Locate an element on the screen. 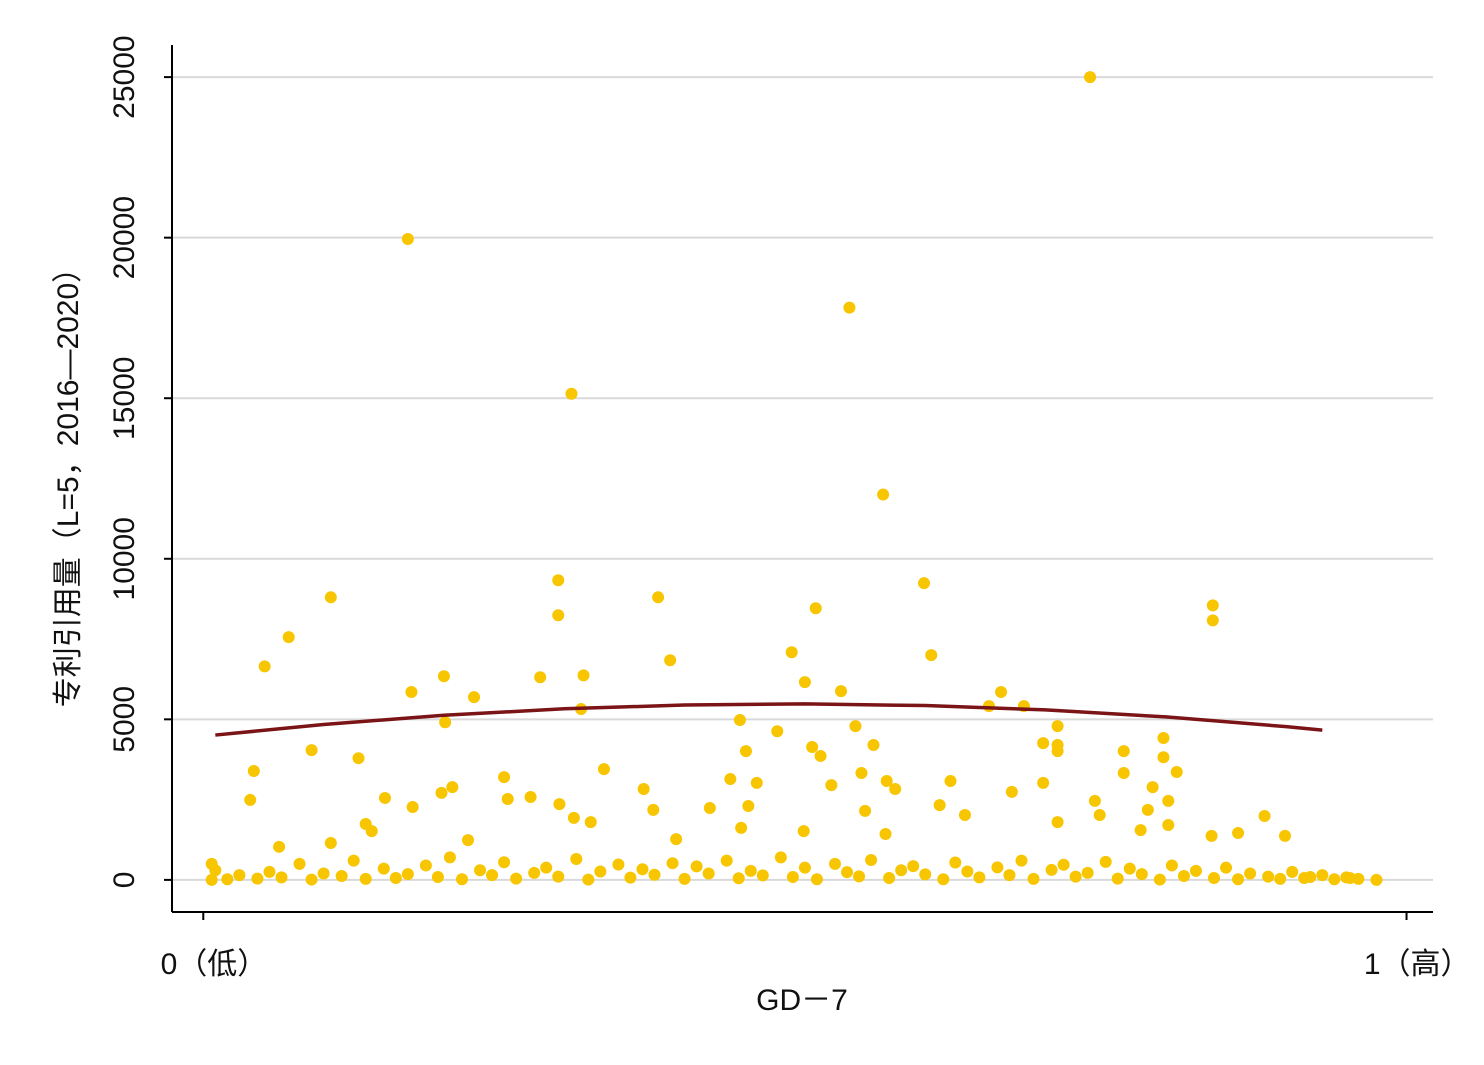 This screenshot has width=1484, height=1065. x-axis-label: GD－7 is located at coordinates (802, 1000).